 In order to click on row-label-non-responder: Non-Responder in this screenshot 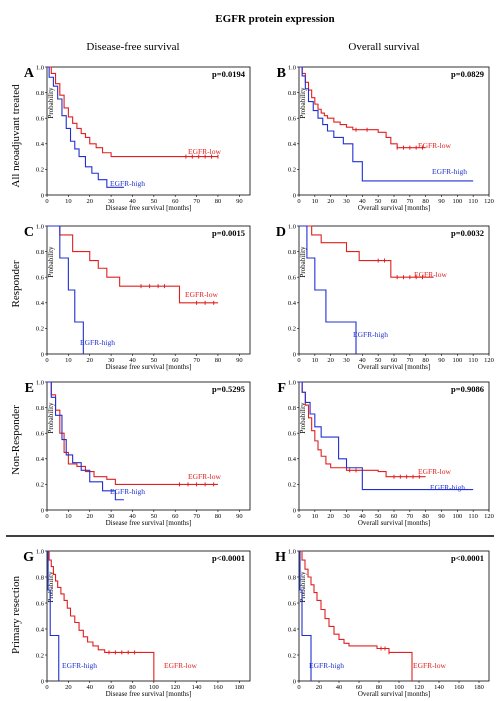, I will do `click(16, 440)`.